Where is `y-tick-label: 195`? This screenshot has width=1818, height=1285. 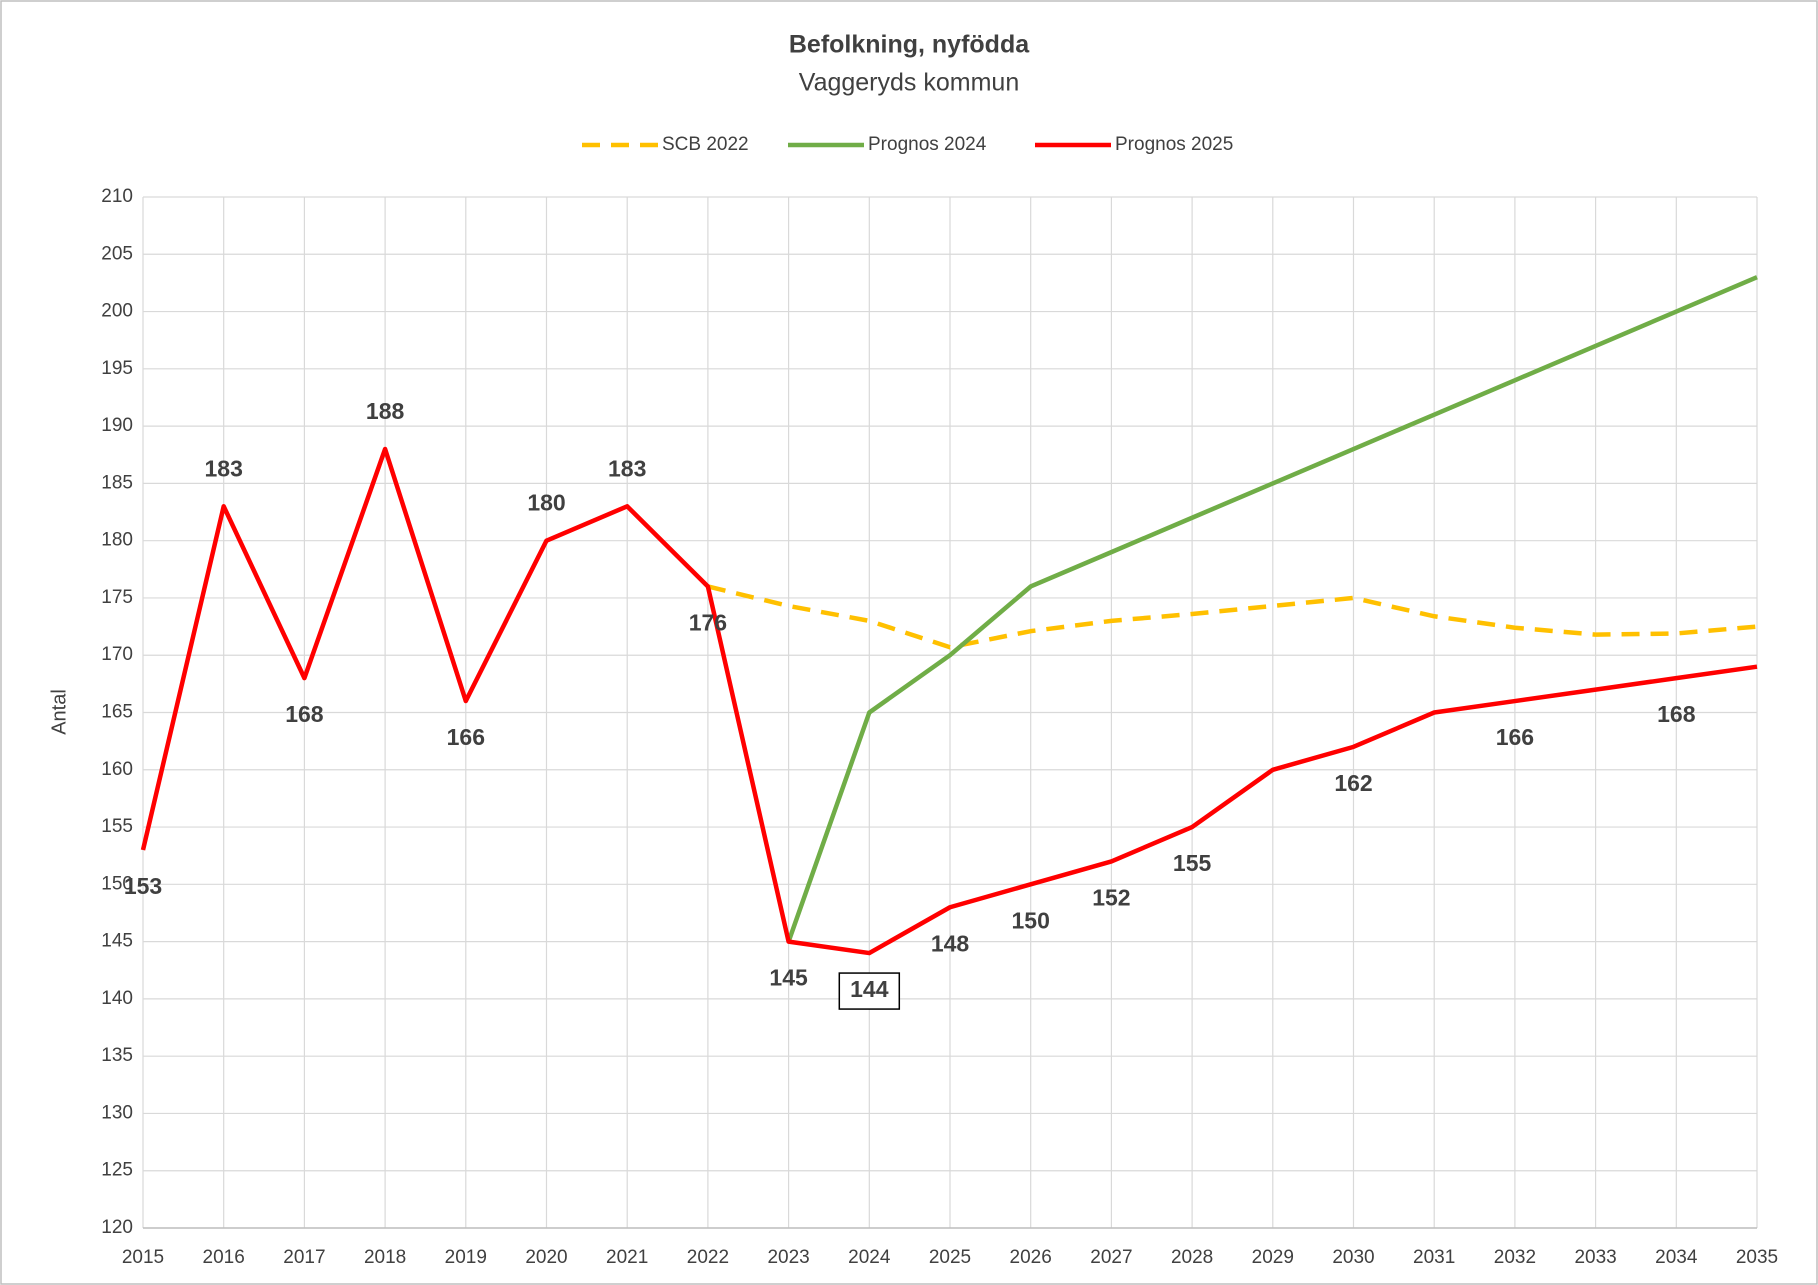 y-tick-label: 195 is located at coordinates (117, 368).